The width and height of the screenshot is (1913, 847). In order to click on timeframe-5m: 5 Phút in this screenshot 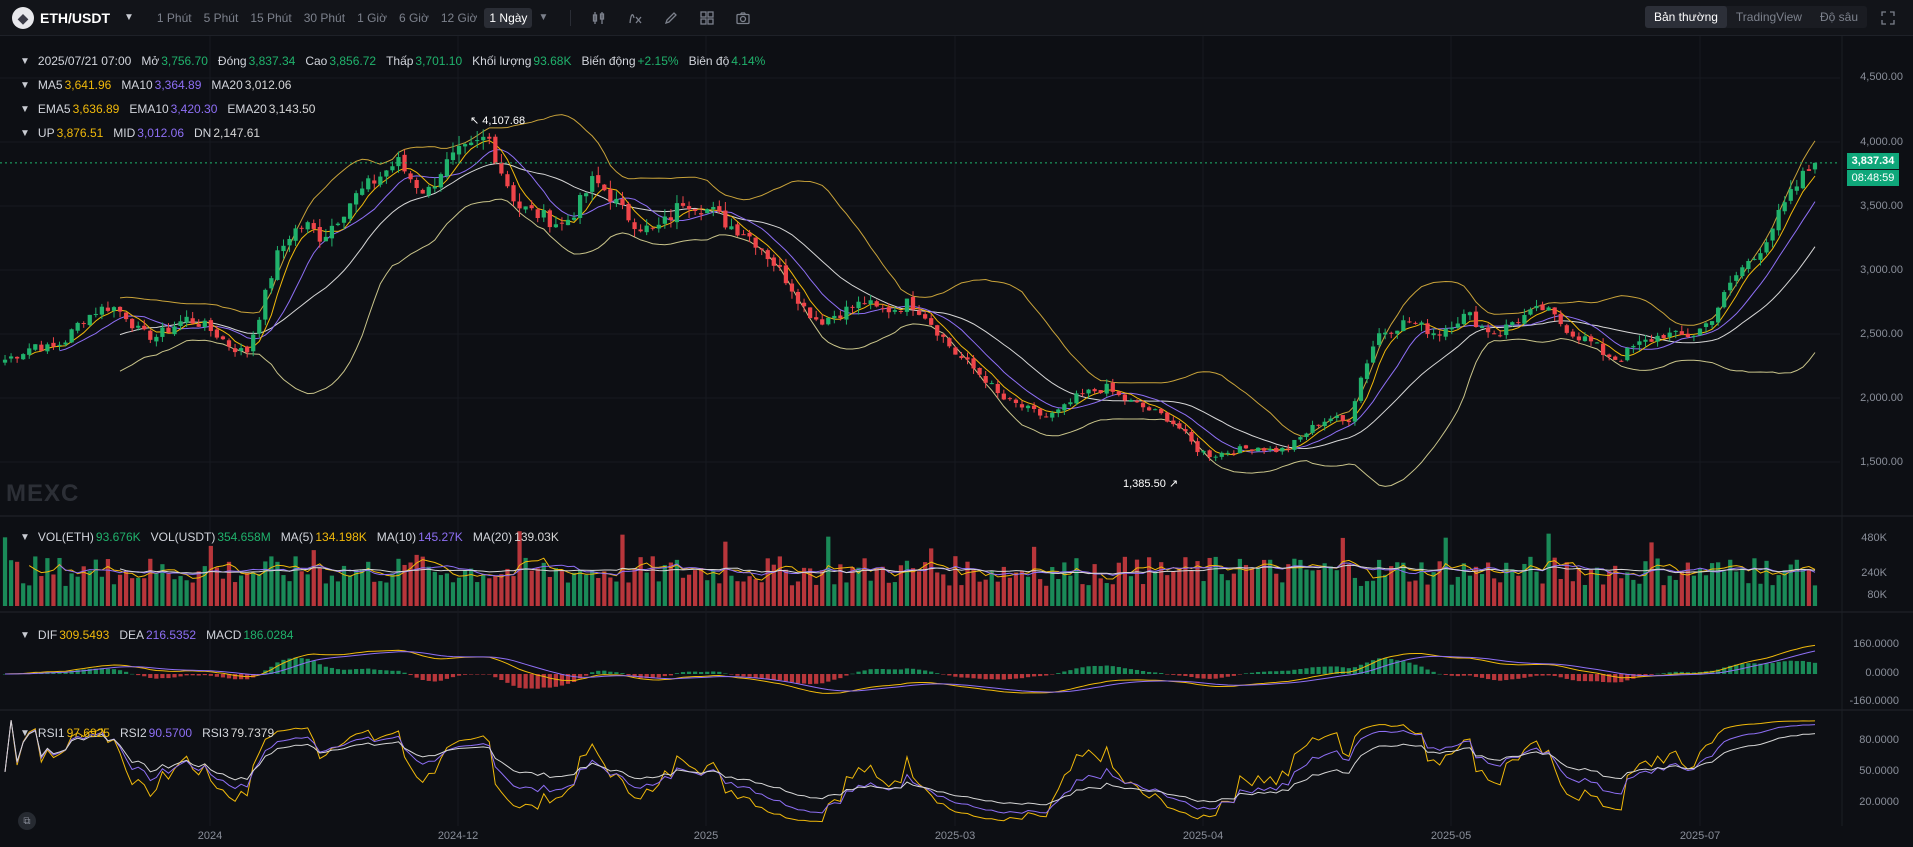, I will do `click(221, 17)`.